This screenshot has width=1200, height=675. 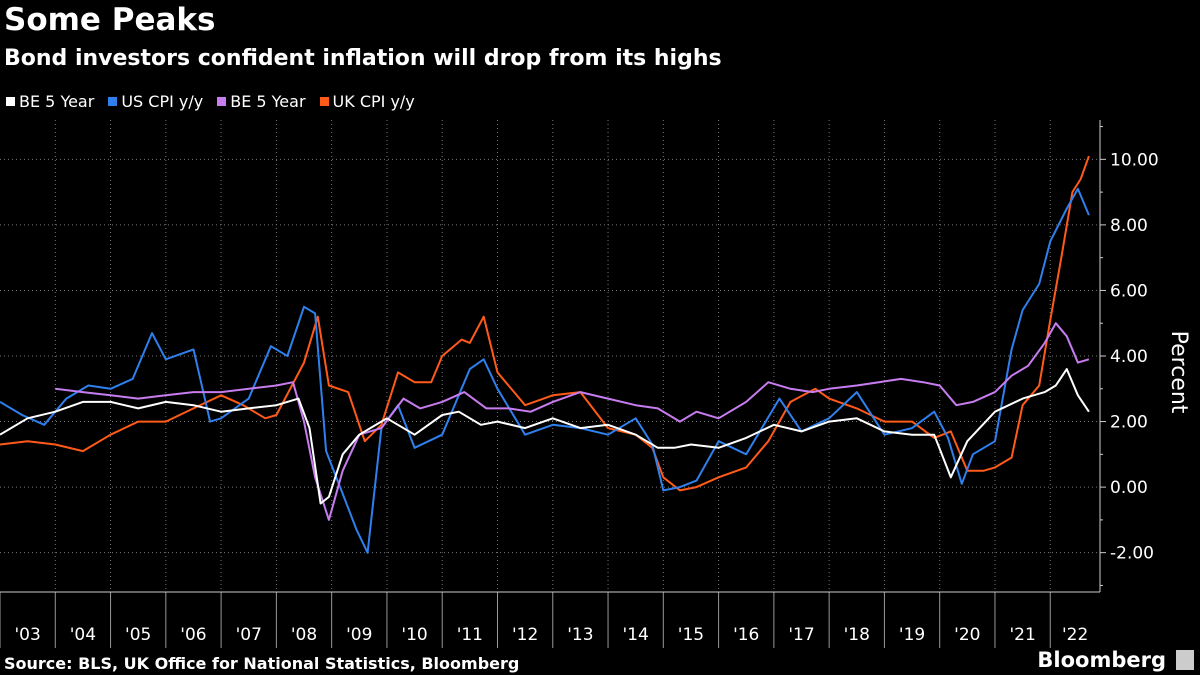 I want to click on legend-label: UK CPI y/y, so click(x=373, y=101).